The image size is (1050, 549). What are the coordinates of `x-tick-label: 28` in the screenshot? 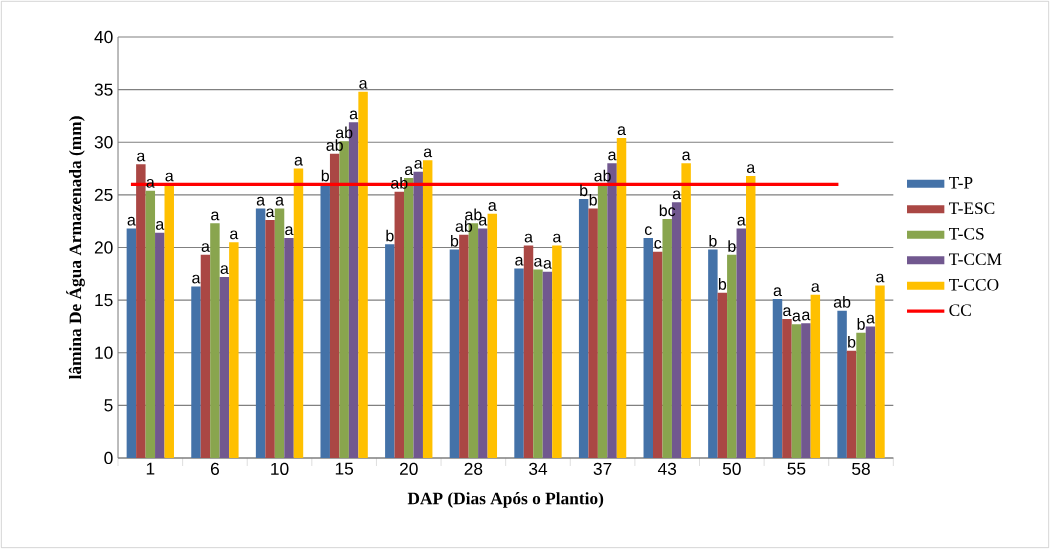 It's located at (473, 468).